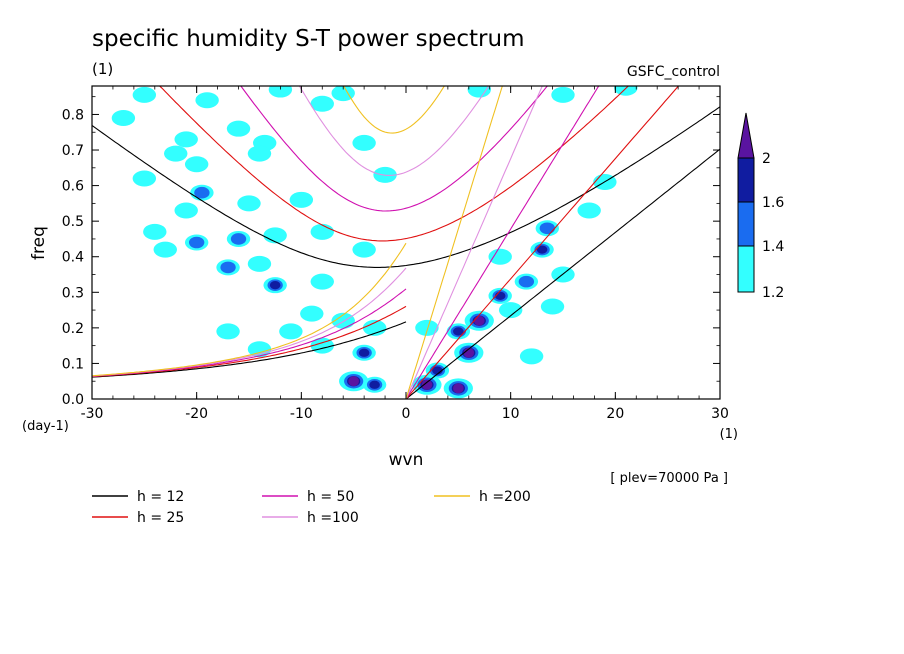 This screenshot has width=904, height=654. What do you see at coordinates (73, 151) in the screenshot?
I see `y-tick-label: 0.7` at bounding box center [73, 151].